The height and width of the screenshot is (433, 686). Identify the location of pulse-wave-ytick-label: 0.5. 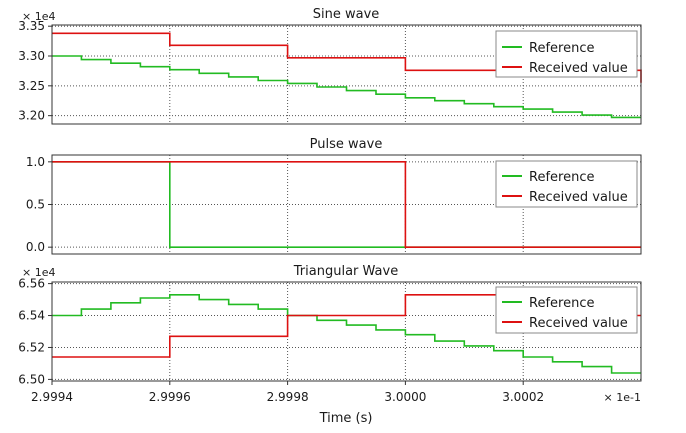
(35, 205).